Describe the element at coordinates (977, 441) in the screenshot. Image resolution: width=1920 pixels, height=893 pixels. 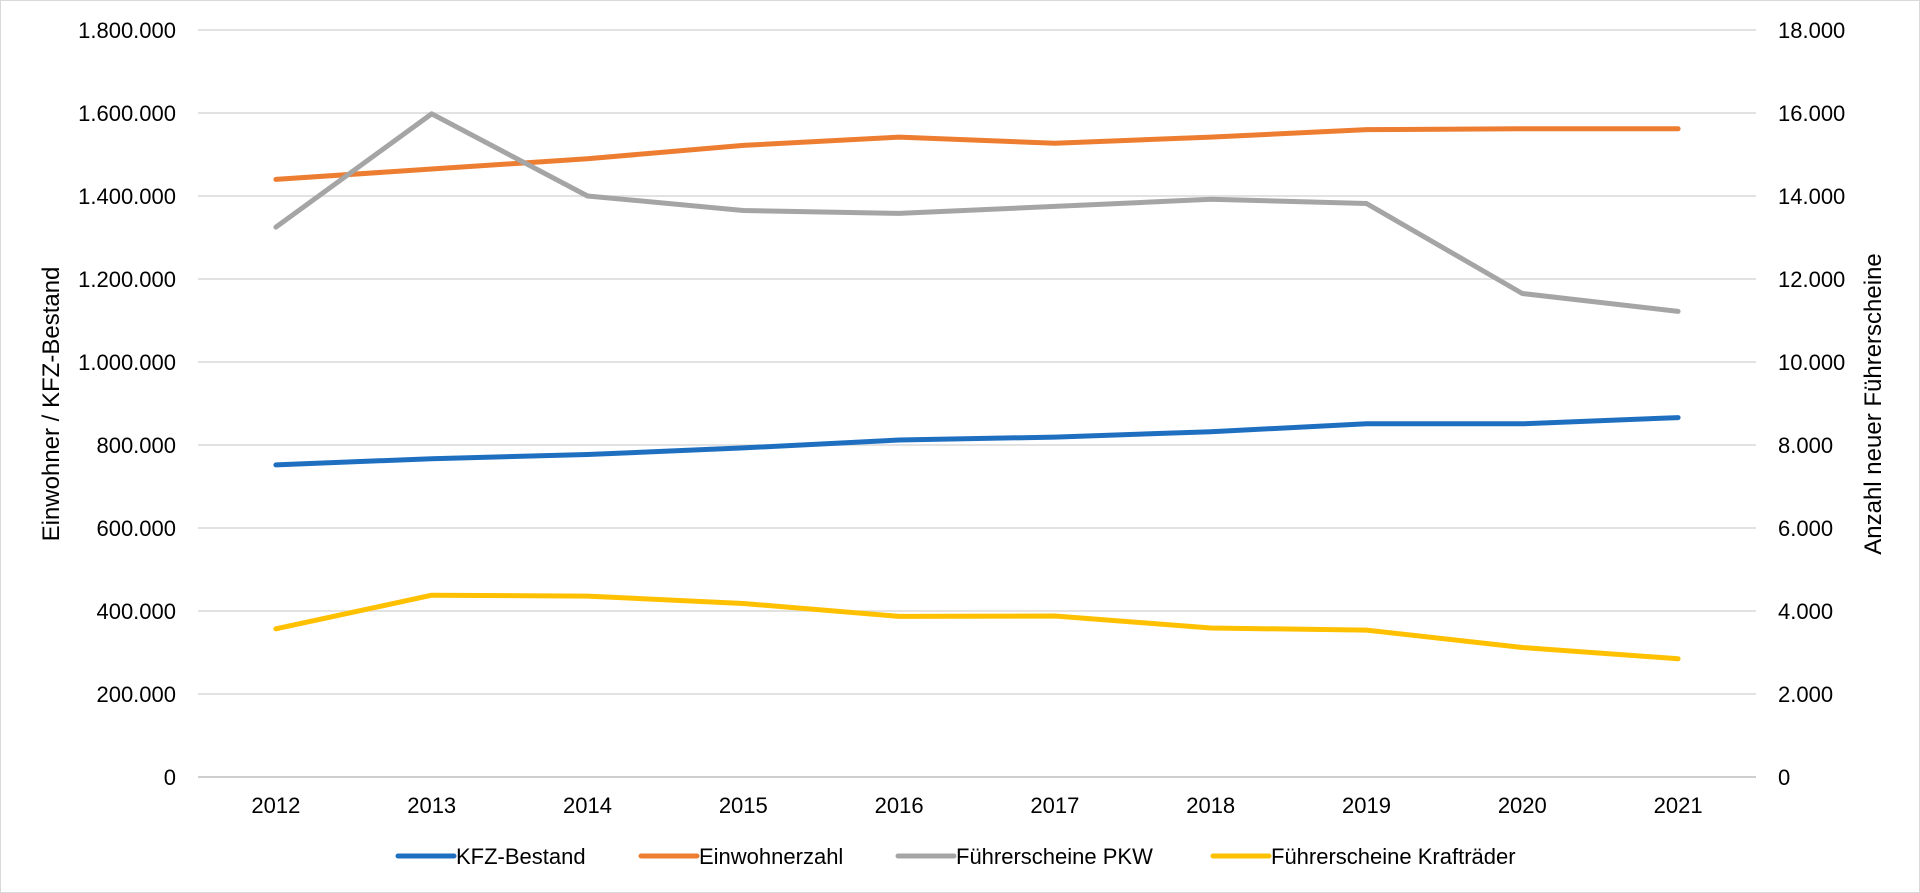
I see `series-line-kfz-bestand` at that location.